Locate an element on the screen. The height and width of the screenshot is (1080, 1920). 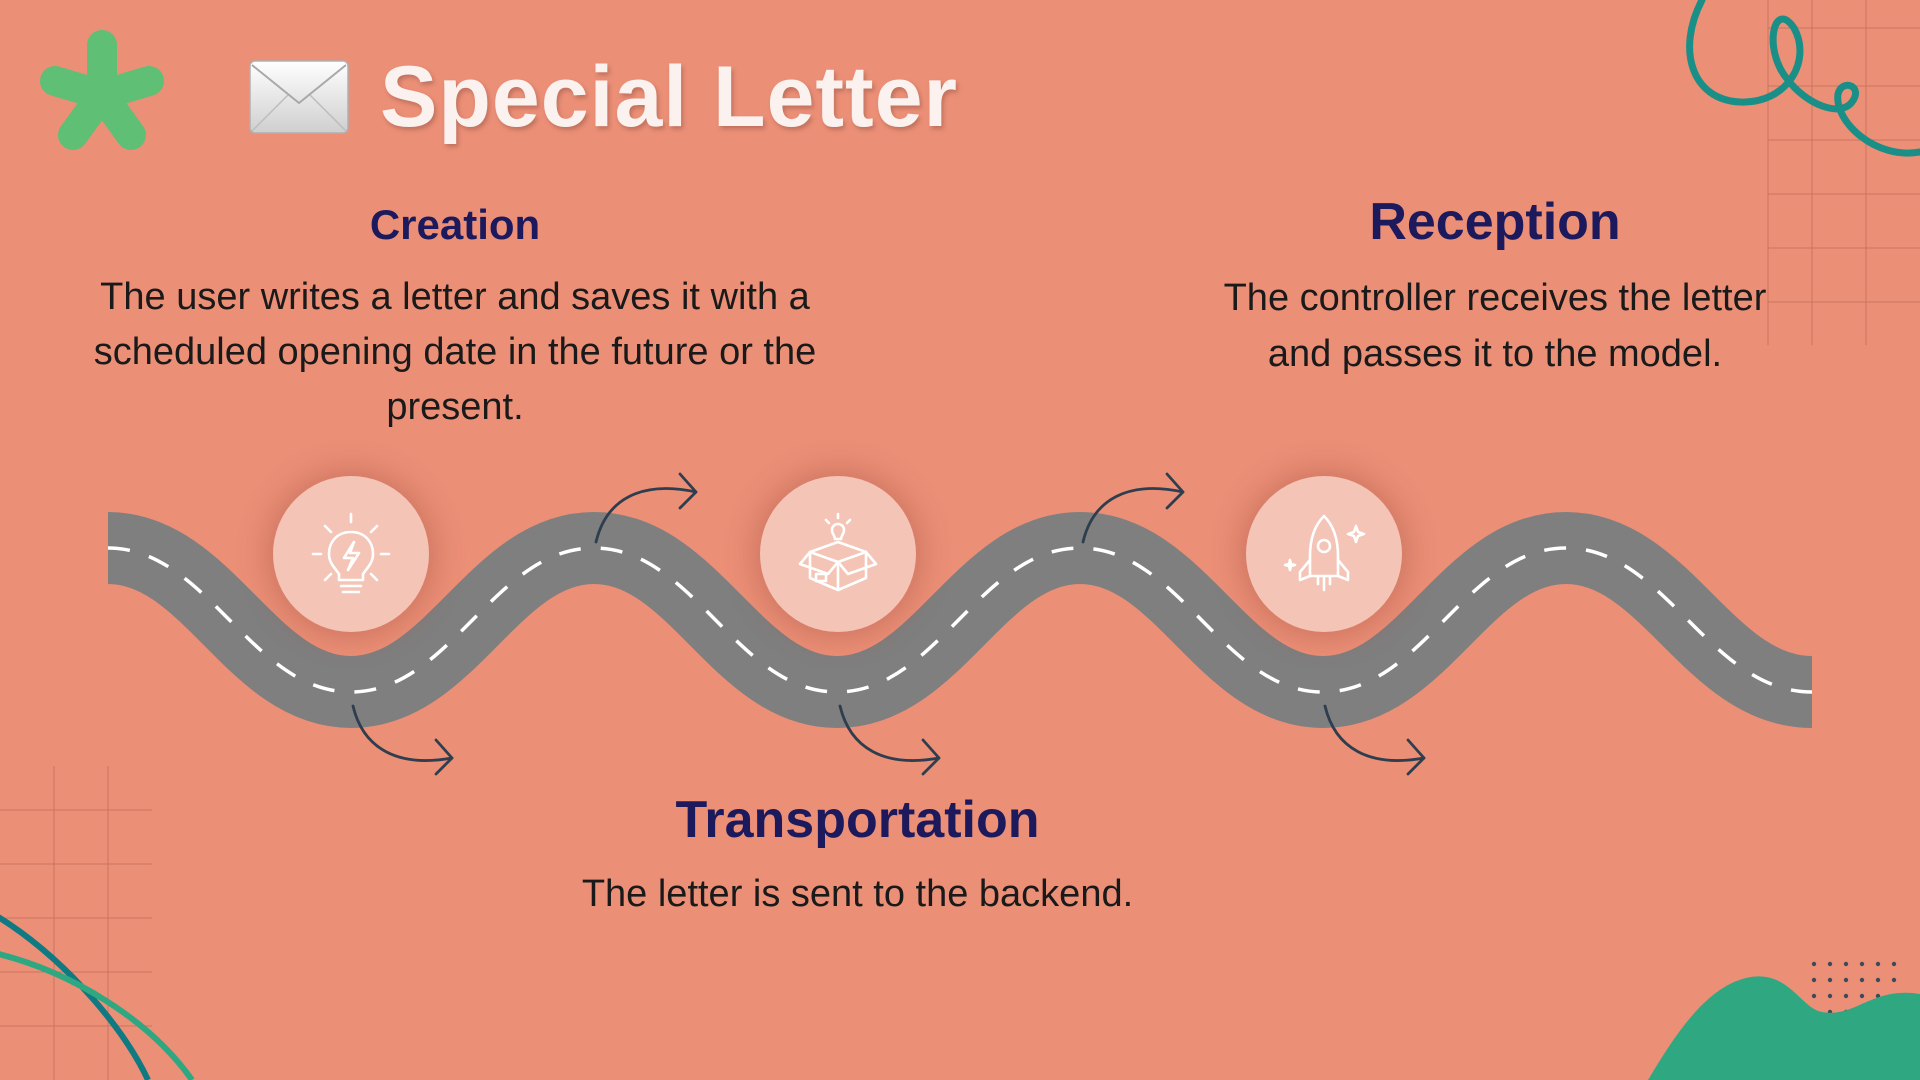
green-arc-decoration is located at coordinates (97, 1015).